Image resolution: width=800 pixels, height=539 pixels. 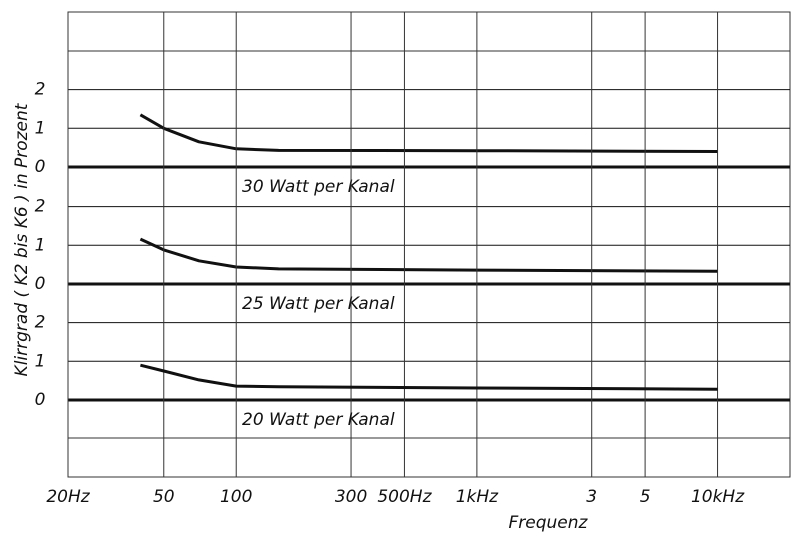 What do you see at coordinates (318, 304) in the screenshot?
I see `panel-label: 25 Watt per Kanal` at bounding box center [318, 304].